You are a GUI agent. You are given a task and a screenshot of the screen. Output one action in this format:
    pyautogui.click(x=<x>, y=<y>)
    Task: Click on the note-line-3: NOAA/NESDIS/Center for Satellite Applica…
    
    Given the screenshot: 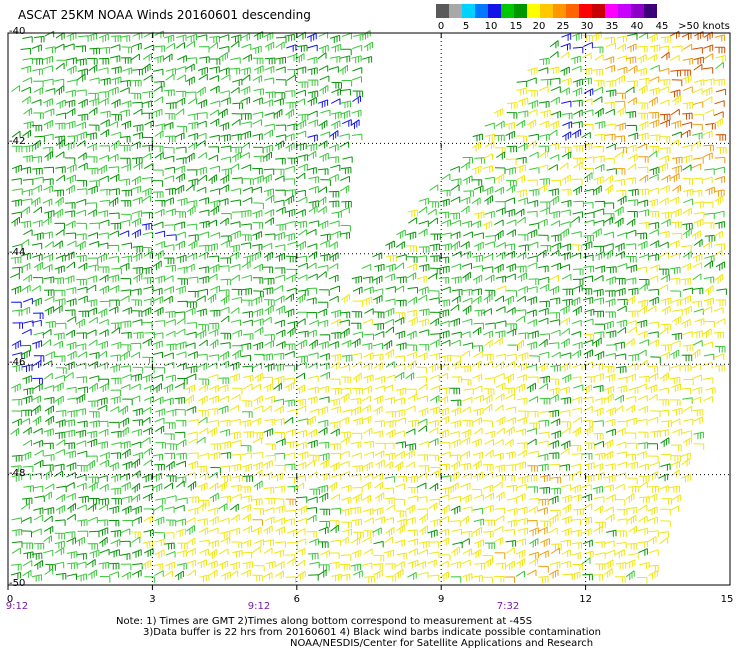 What is the action you would take?
    pyautogui.click(x=442, y=643)
    